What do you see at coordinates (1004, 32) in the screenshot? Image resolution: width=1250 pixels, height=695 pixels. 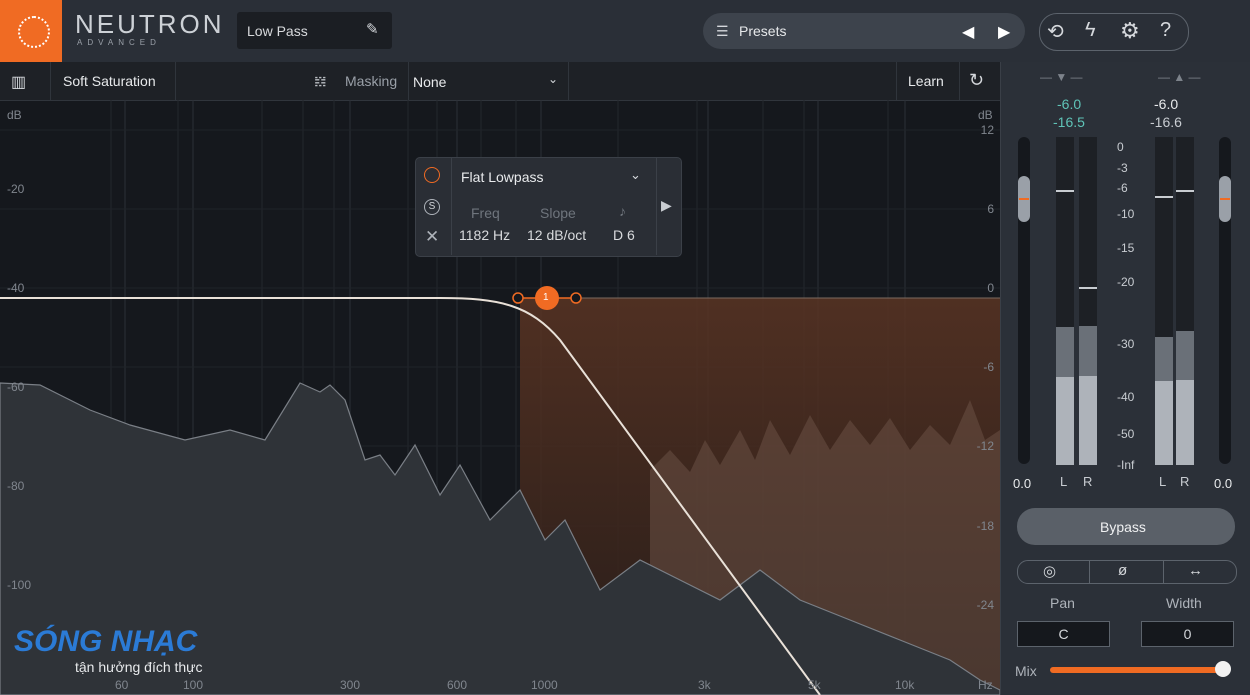 I see `next-preset: ▶` at bounding box center [1004, 32].